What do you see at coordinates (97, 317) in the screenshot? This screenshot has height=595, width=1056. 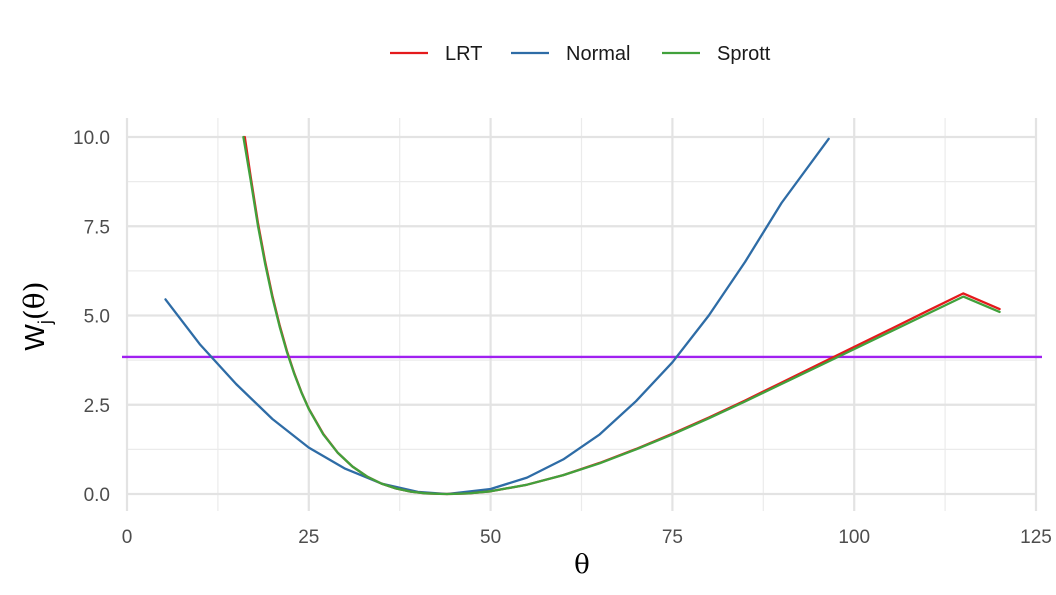 I see `y-tick-label: 5.0` at bounding box center [97, 317].